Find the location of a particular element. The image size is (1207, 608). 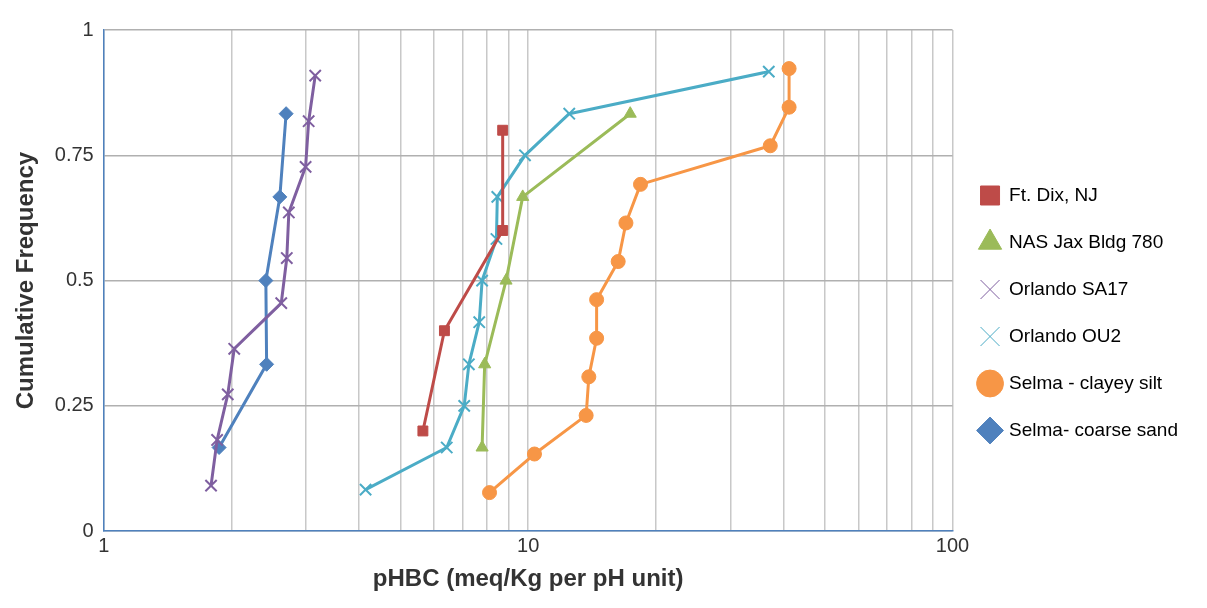

x-tick-label: 10 is located at coordinates (528, 544).